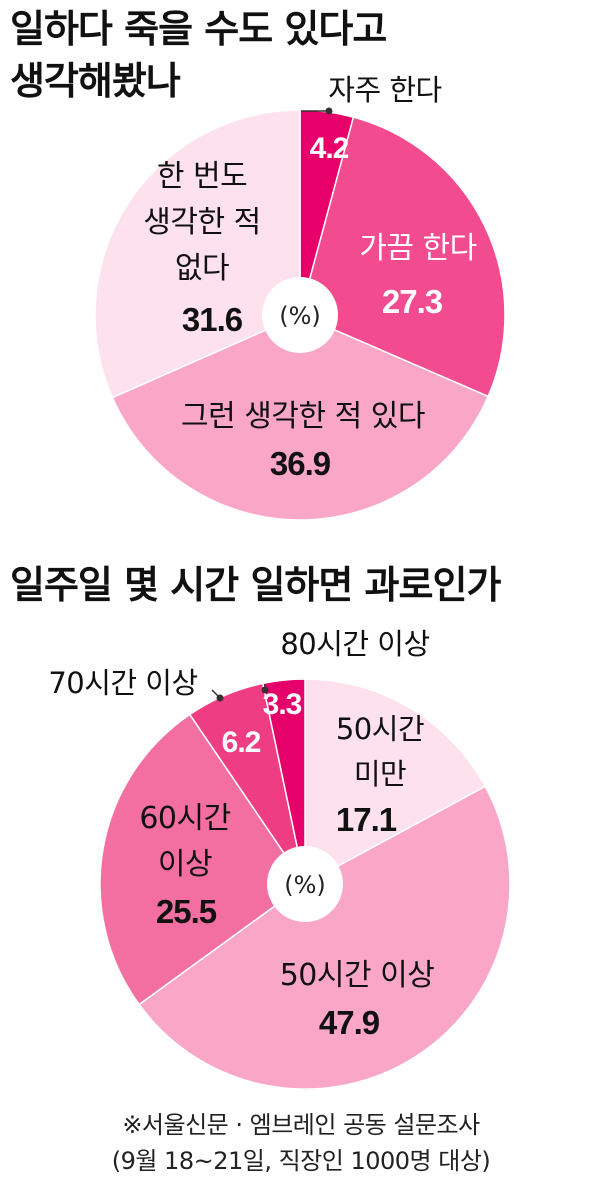  Describe the element at coordinates (329, 148) in the screenshot. I see `value-label: 4.2` at that location.